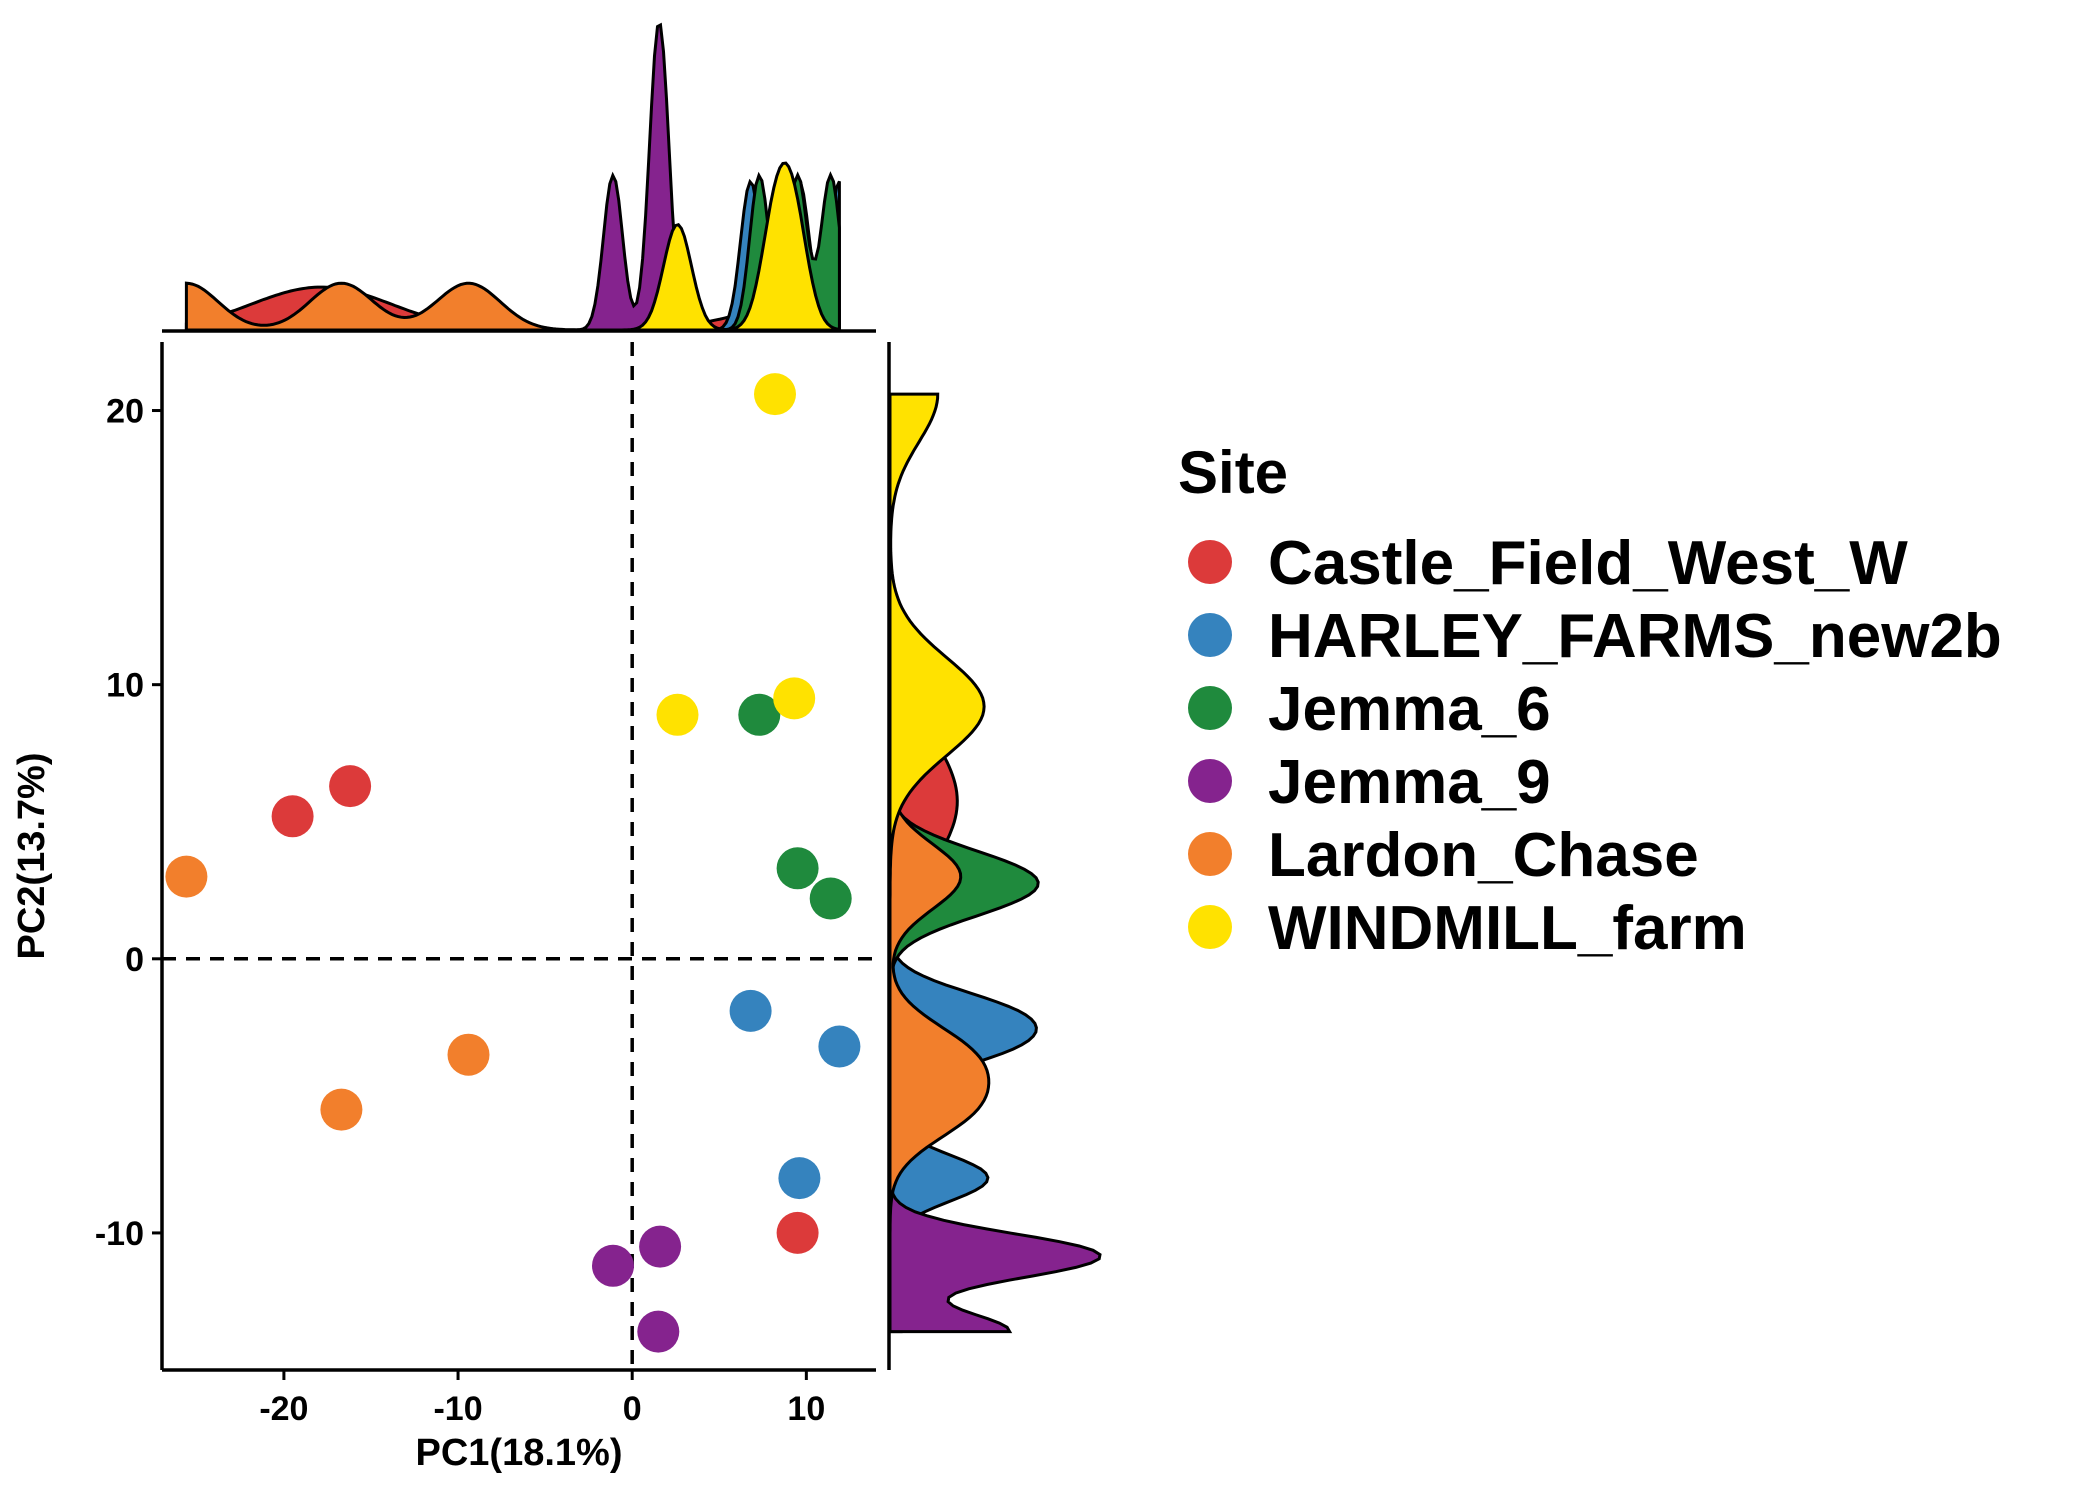 Image resolution: width=2100 pixels, height=1499 pixels. I want to click on y-tick-label: 10, so click(125, 686).